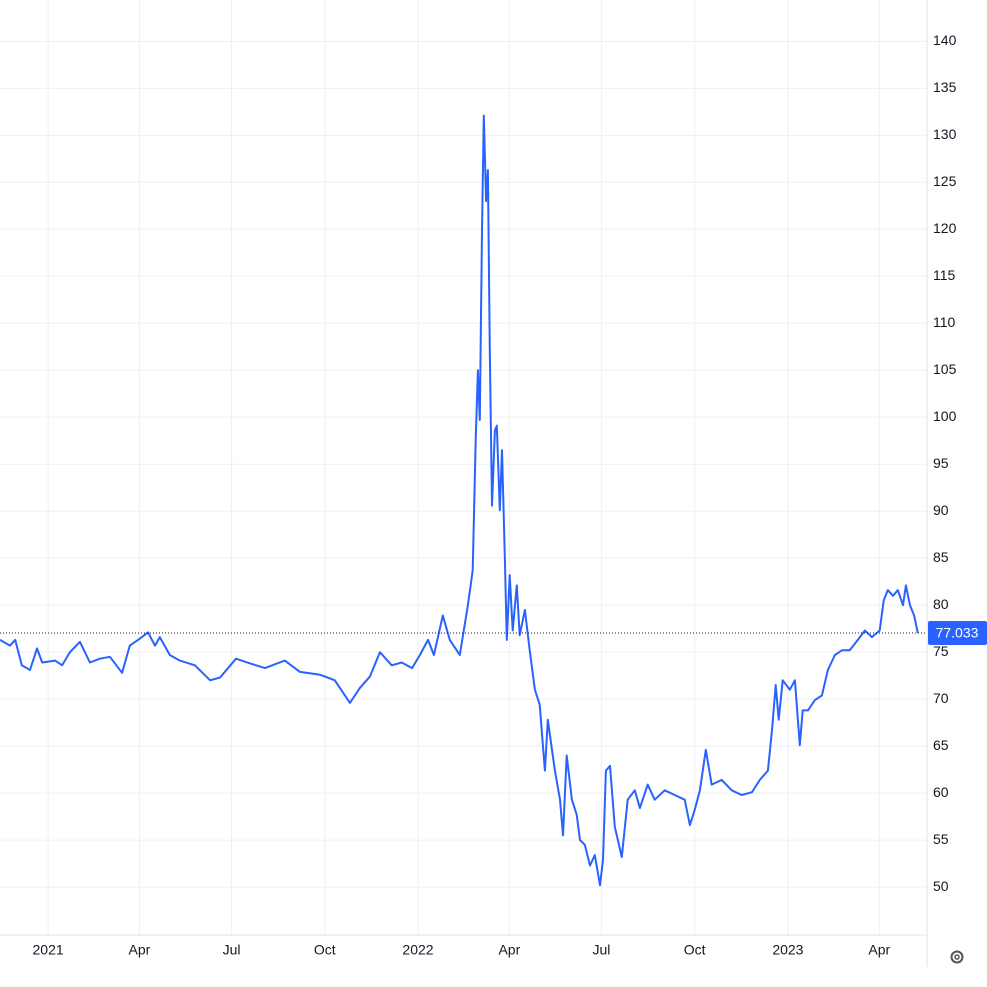 The height and width of the screenshot is (987, 987). Describe the element at coordinates (944, 275) in the screenshot. I see `y-tick-label: 115` at that location.